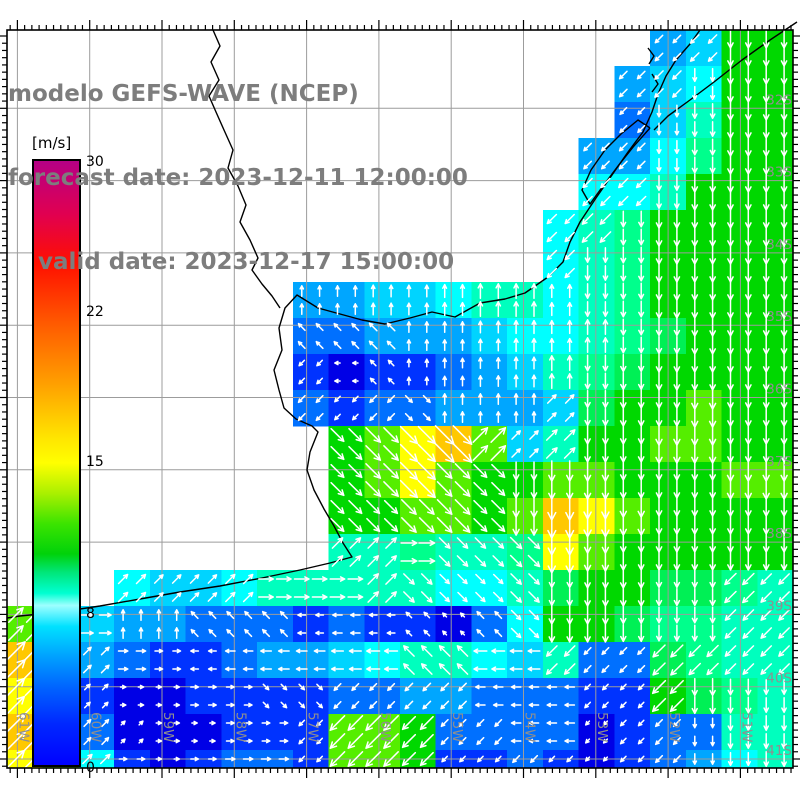 This screenshot has width=800, height=800. What do you see at coordinates (95, 462) in the screenshot?
I see `svg-text: 15` at bounding box center [95, 462].